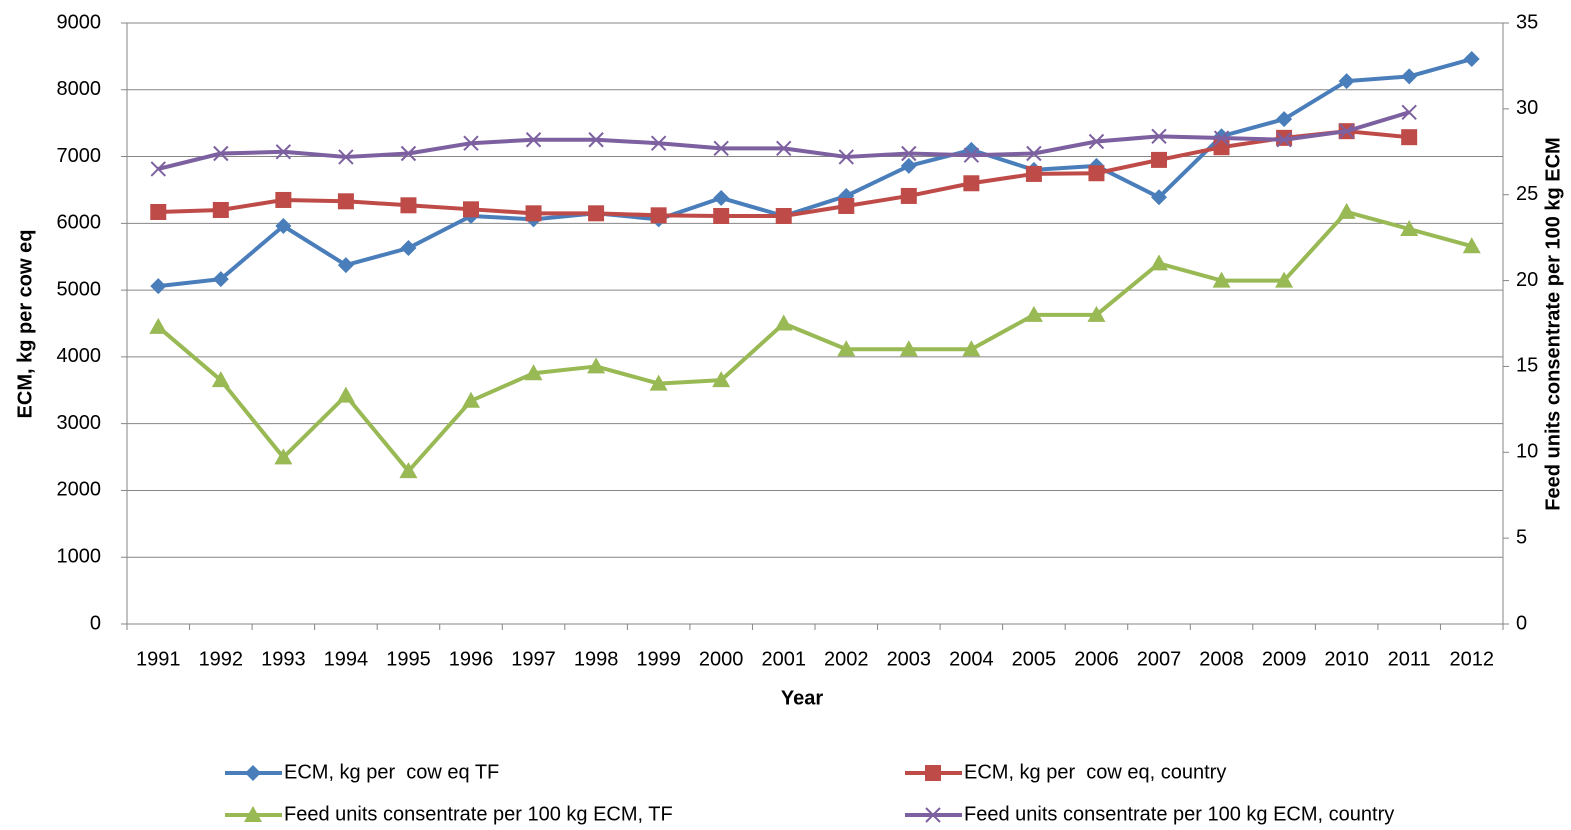 The height and width of the screenshot is (830, 1571). I want to click on x-tick-label: 2012, so click(1471, 659).